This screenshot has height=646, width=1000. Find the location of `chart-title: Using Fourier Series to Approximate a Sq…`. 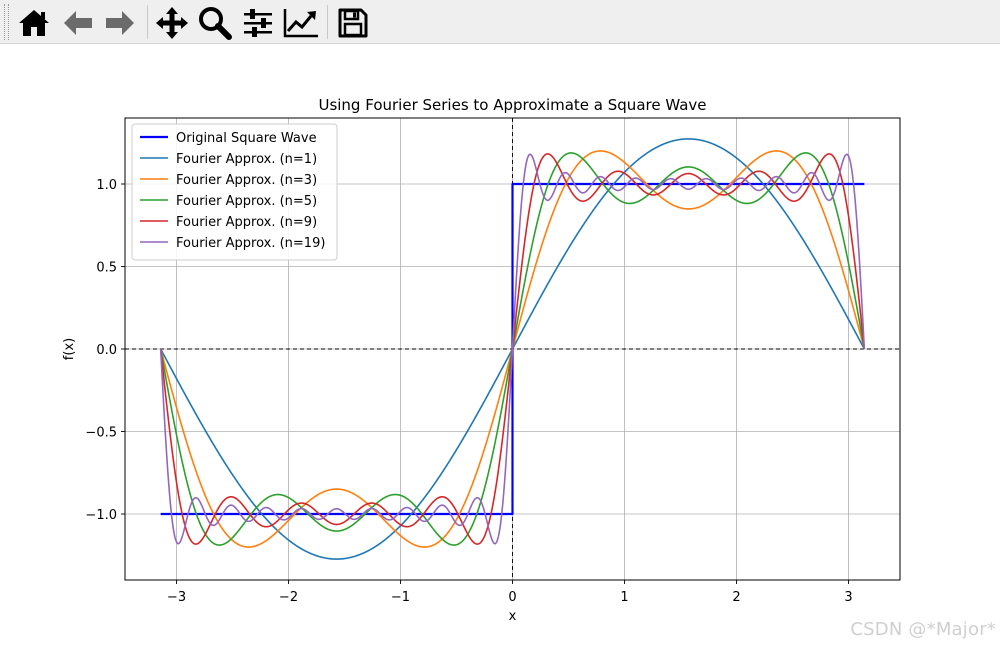

chart-title: Using Fourier Series to Approximate a Sq… is located at coordinates (512, 105).